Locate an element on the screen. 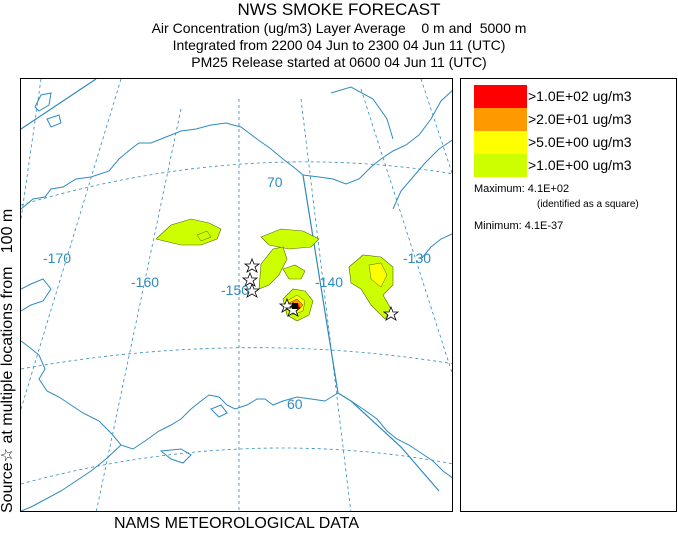 This screenshot has height=533, width=678. lon-label-140: -140 is located at coordinates (329, 282).